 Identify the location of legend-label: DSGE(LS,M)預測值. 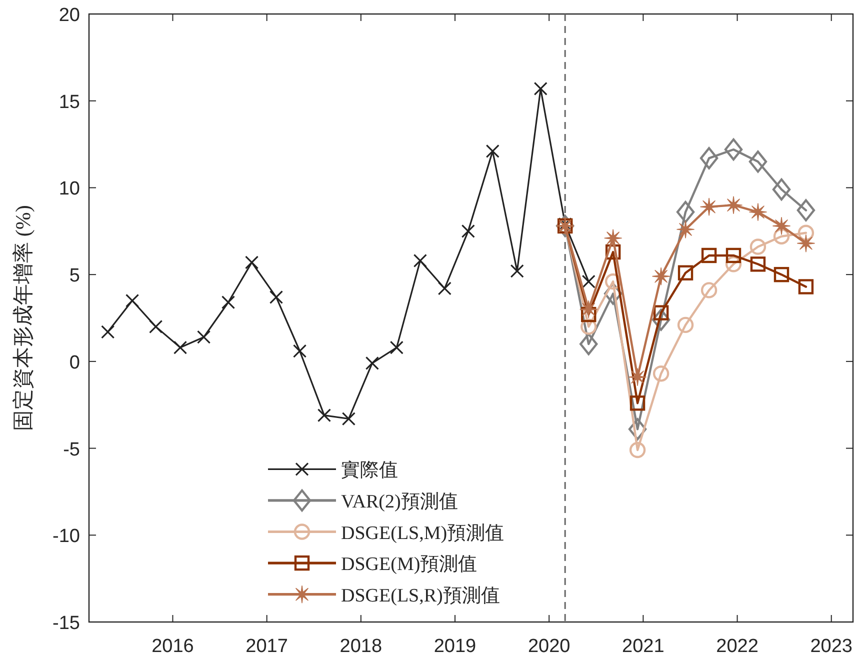
(422, 533).